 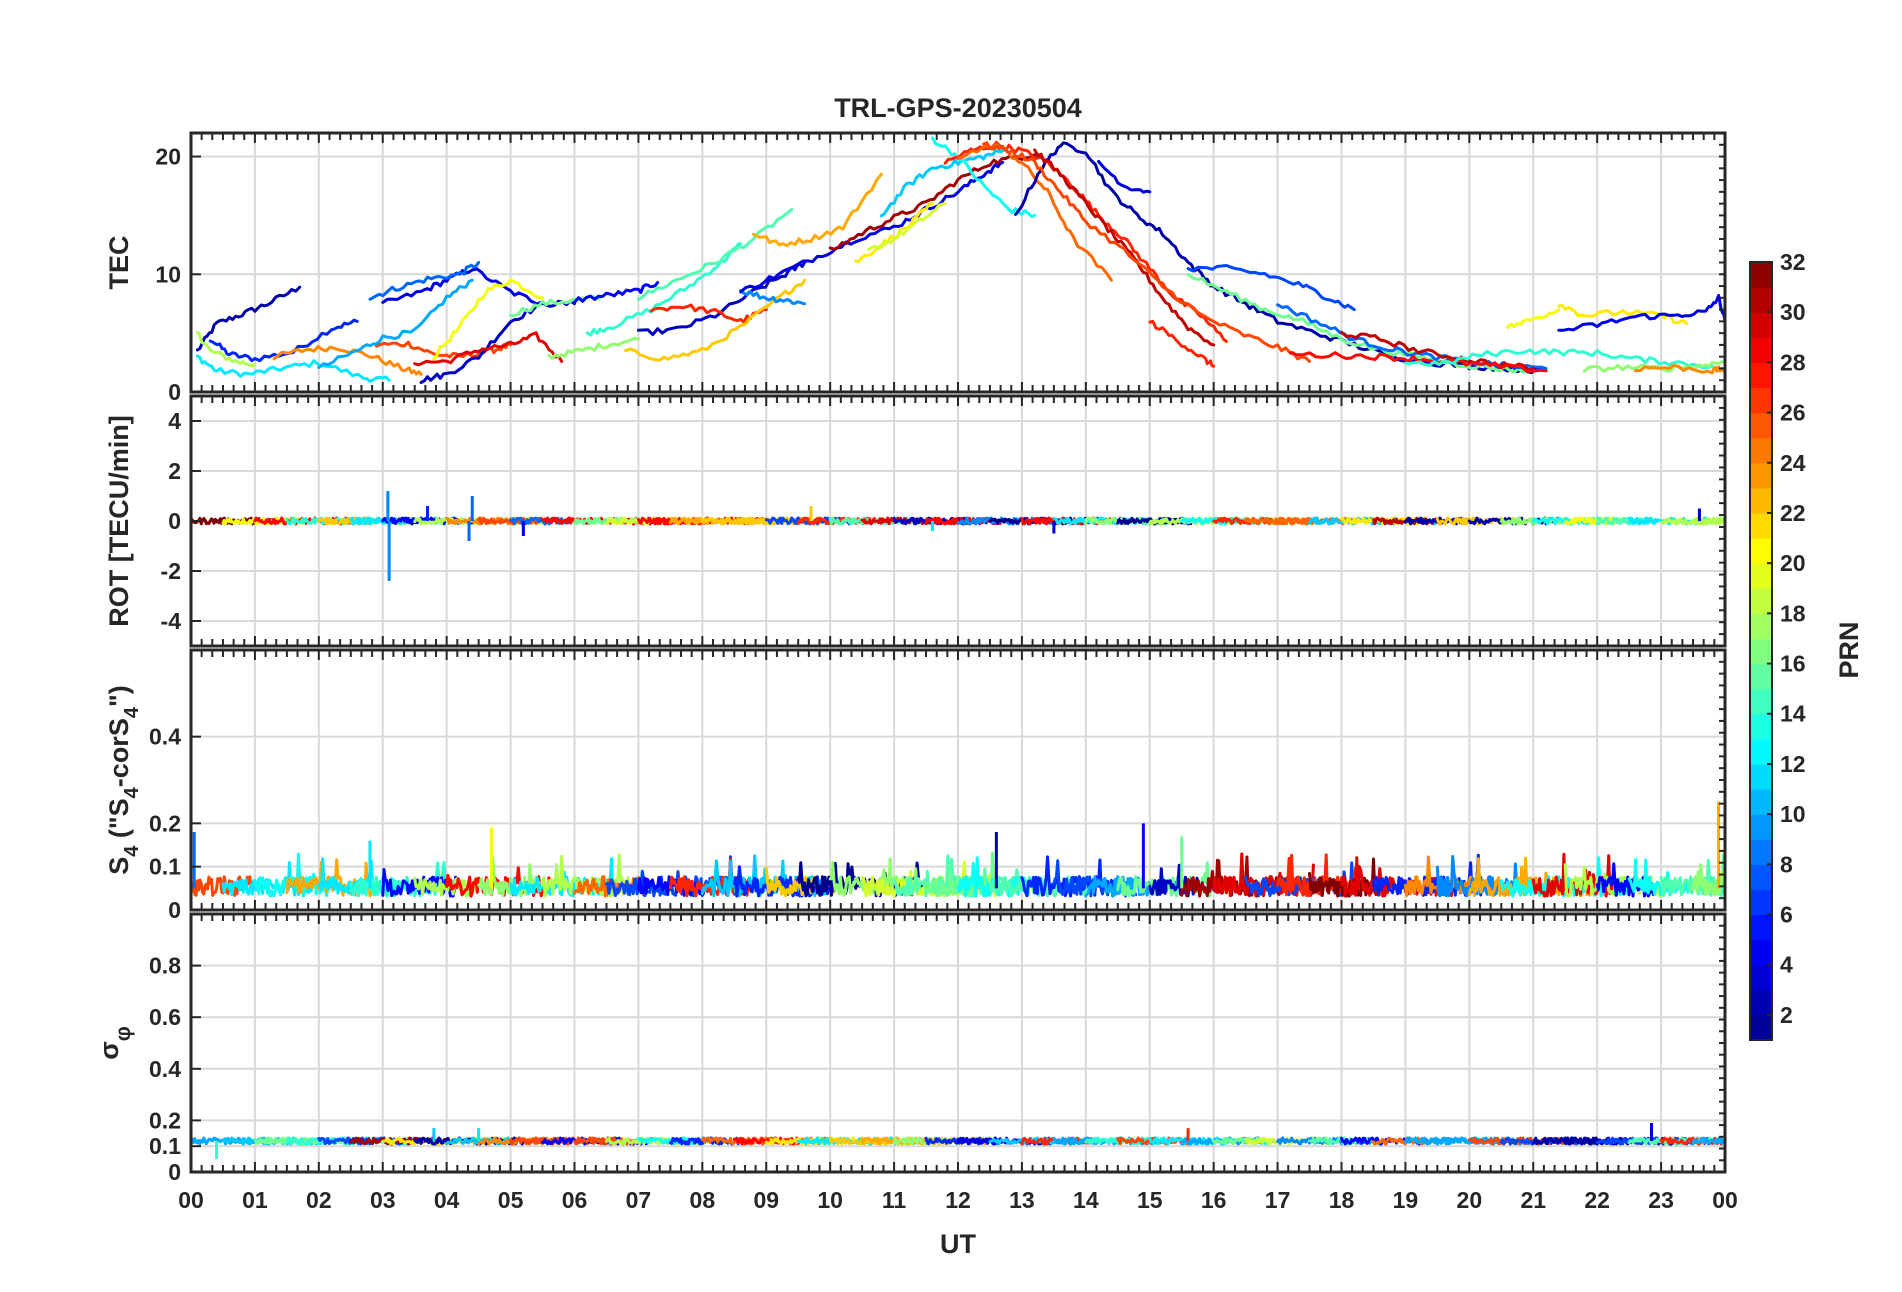 I want to click on xtick-label: 20, so click(x=1470, y=1200).